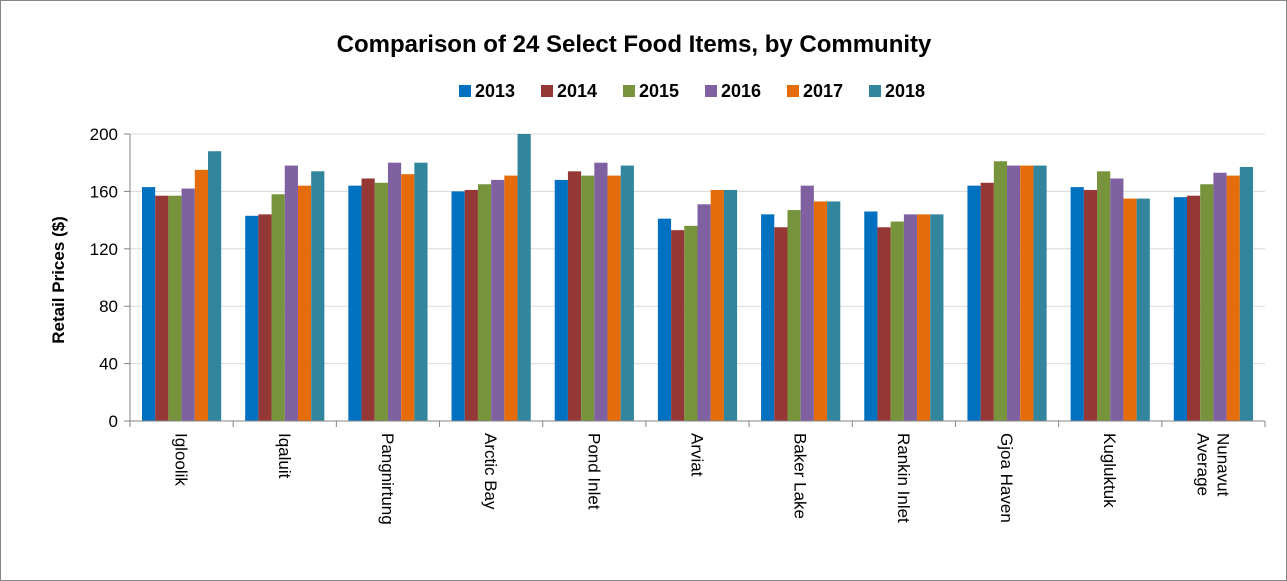 The width and height of the screenshot is (1287, 581). Describe the element at coordinates (104, 278) in the screenshot. I see `y-tick-labels: 0 40 80 120 160 200` at that location.